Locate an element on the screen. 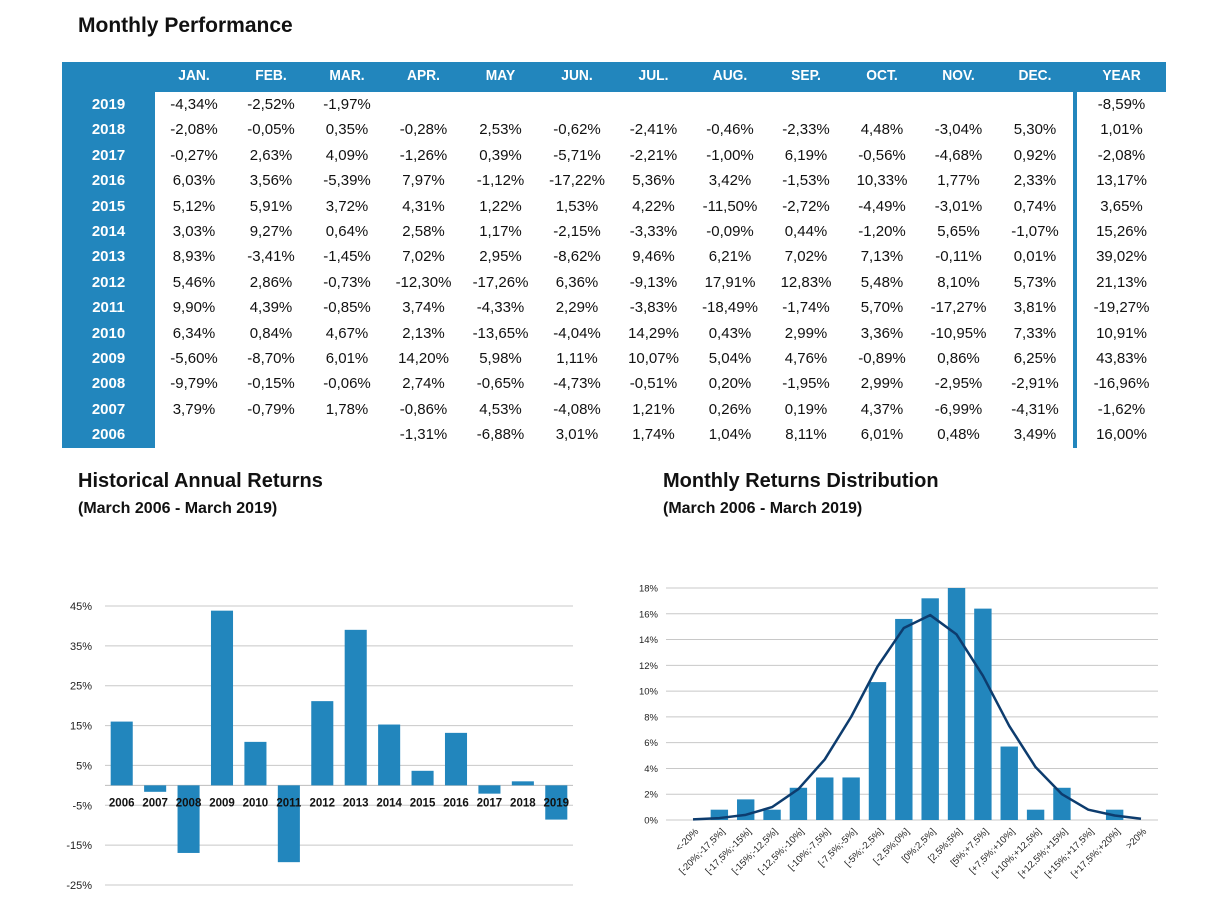 The height and width of the screenshot is (922, 1229). monthly-return-cell: -18,49% is located at coordinates (730, 308).